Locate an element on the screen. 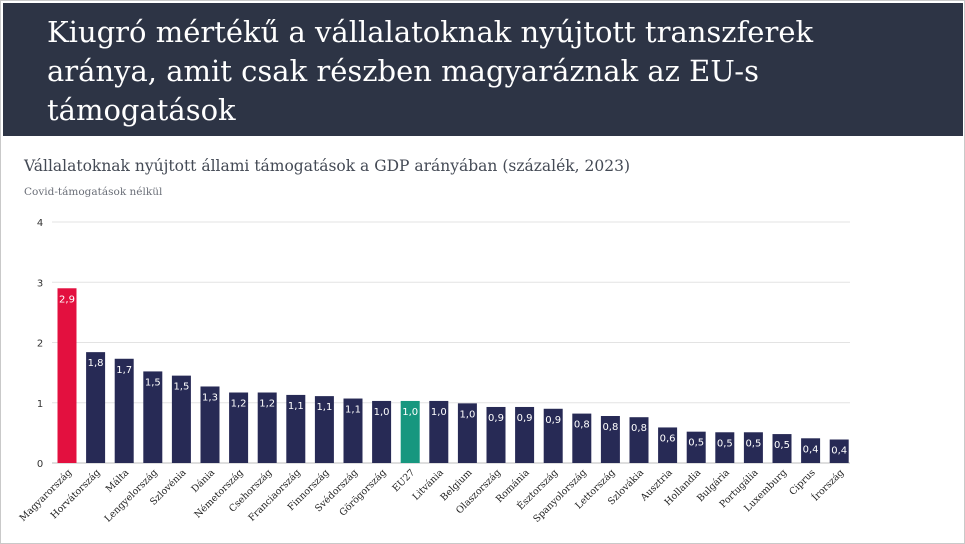 This screenshot has width=965, height=544. x-tick-label: Írország is located at coordinates (827, 485).